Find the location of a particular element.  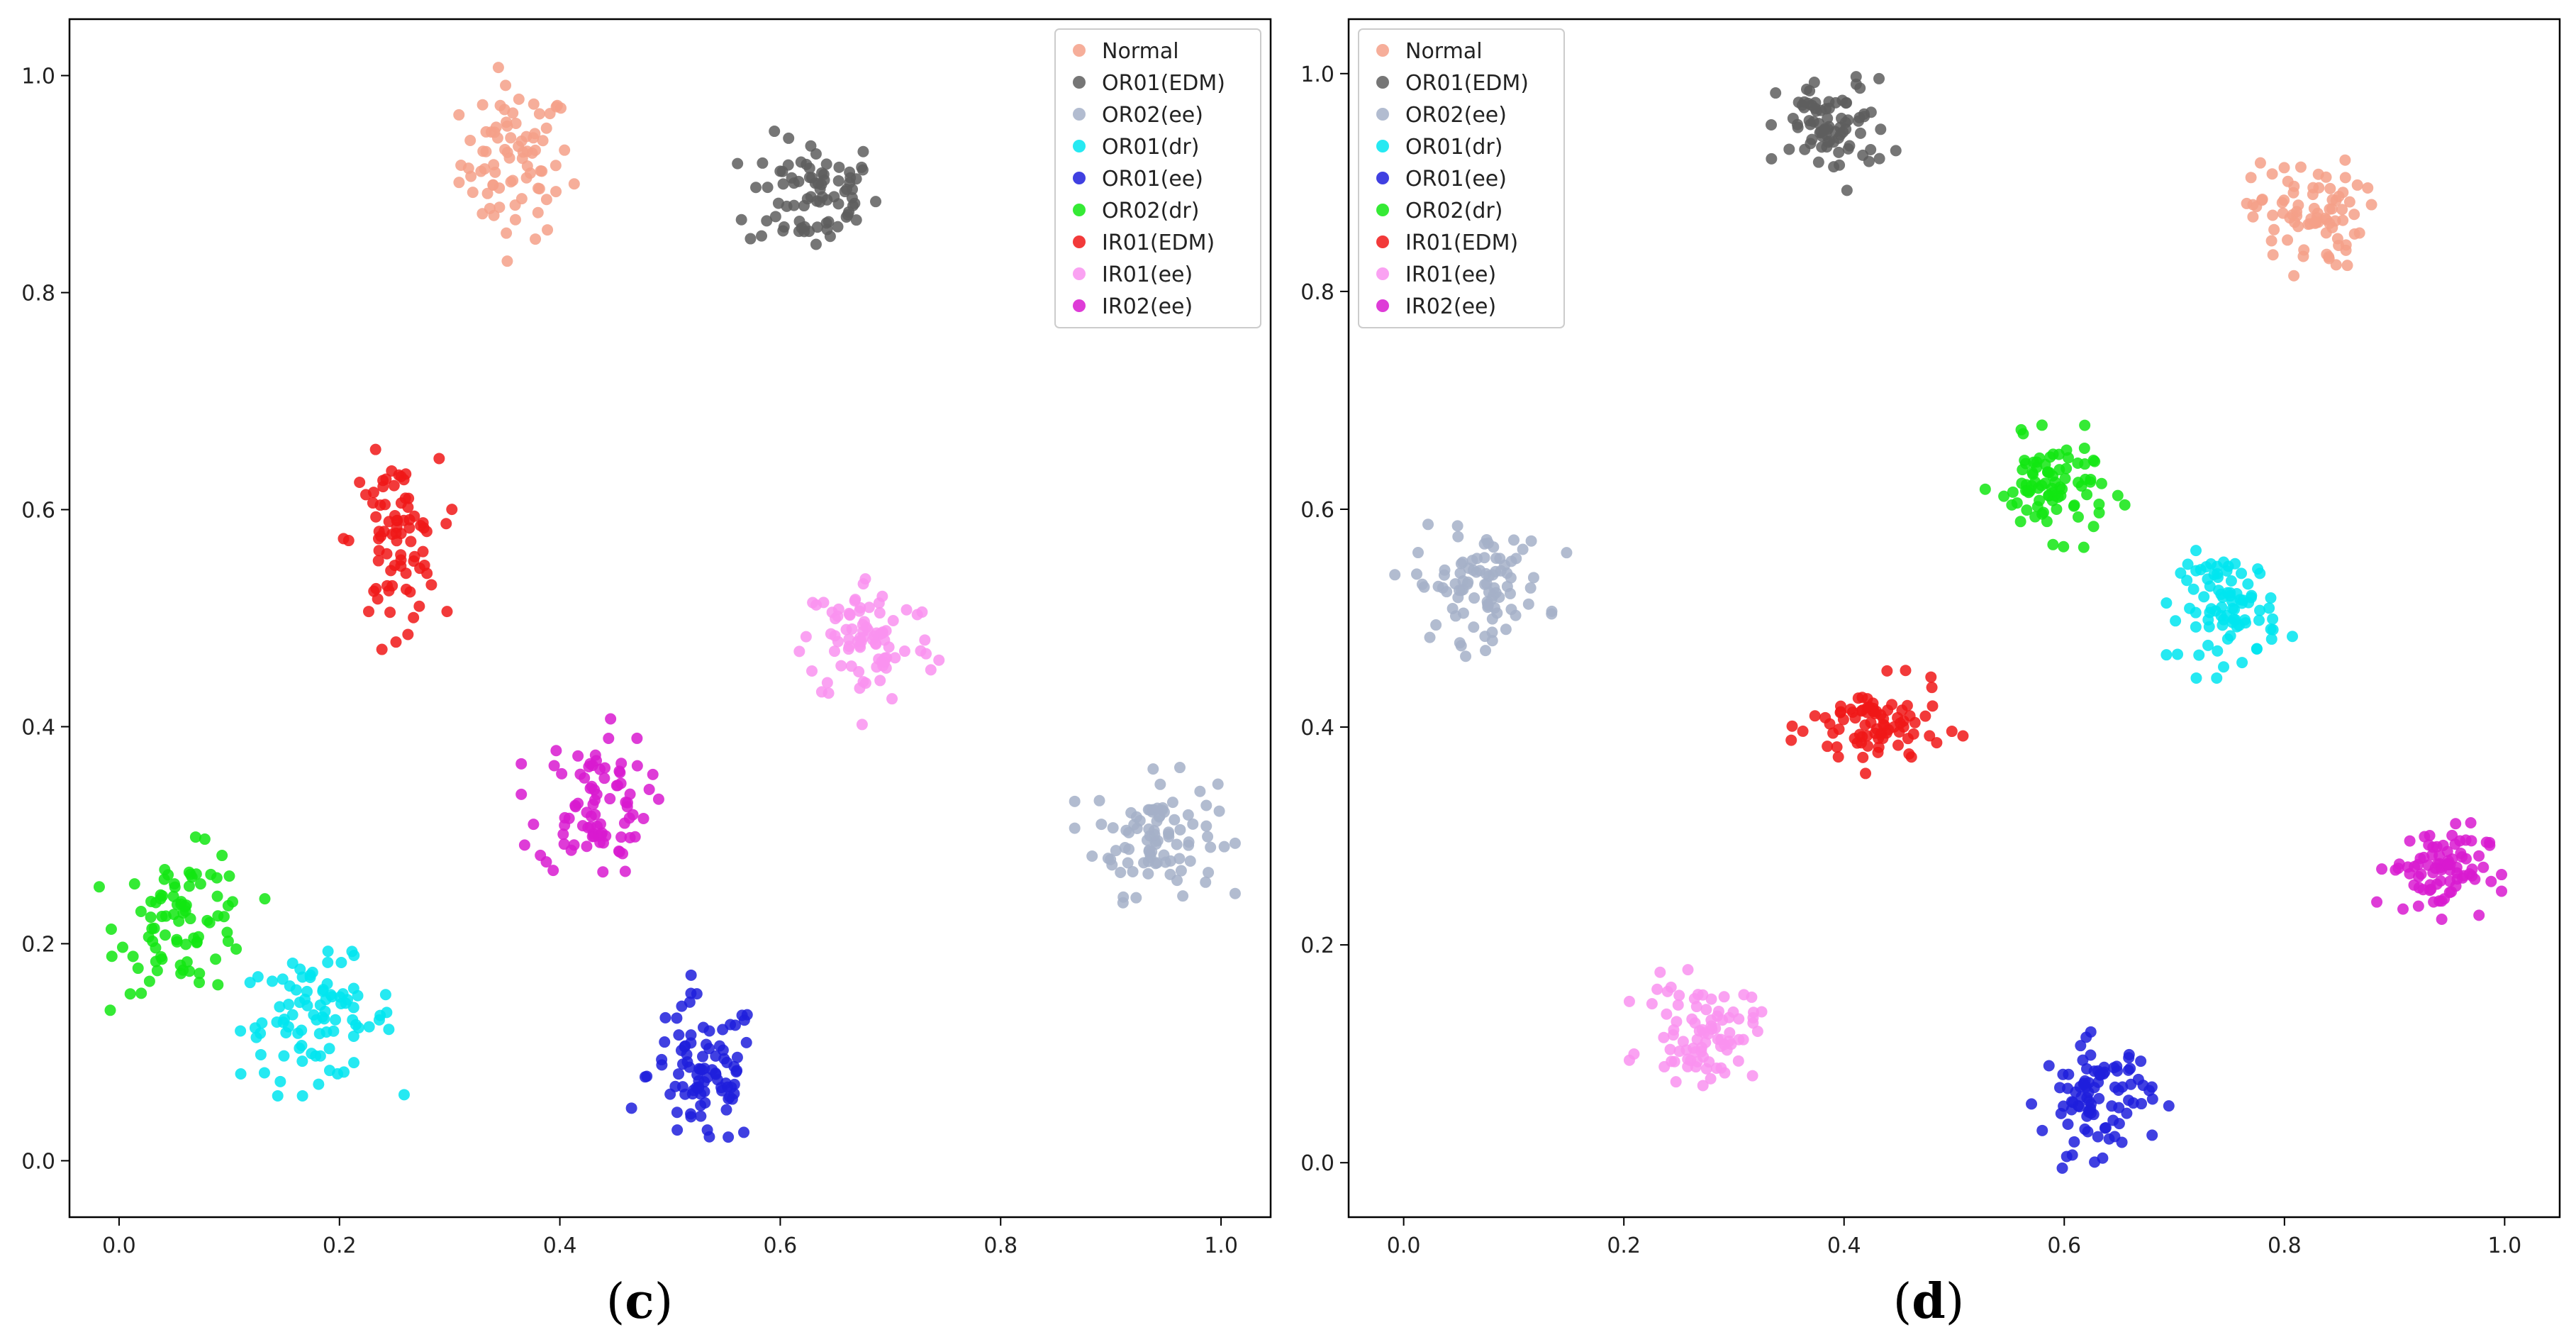

x-tick-label: 1.0 is located at coordinates (1221, 1246).